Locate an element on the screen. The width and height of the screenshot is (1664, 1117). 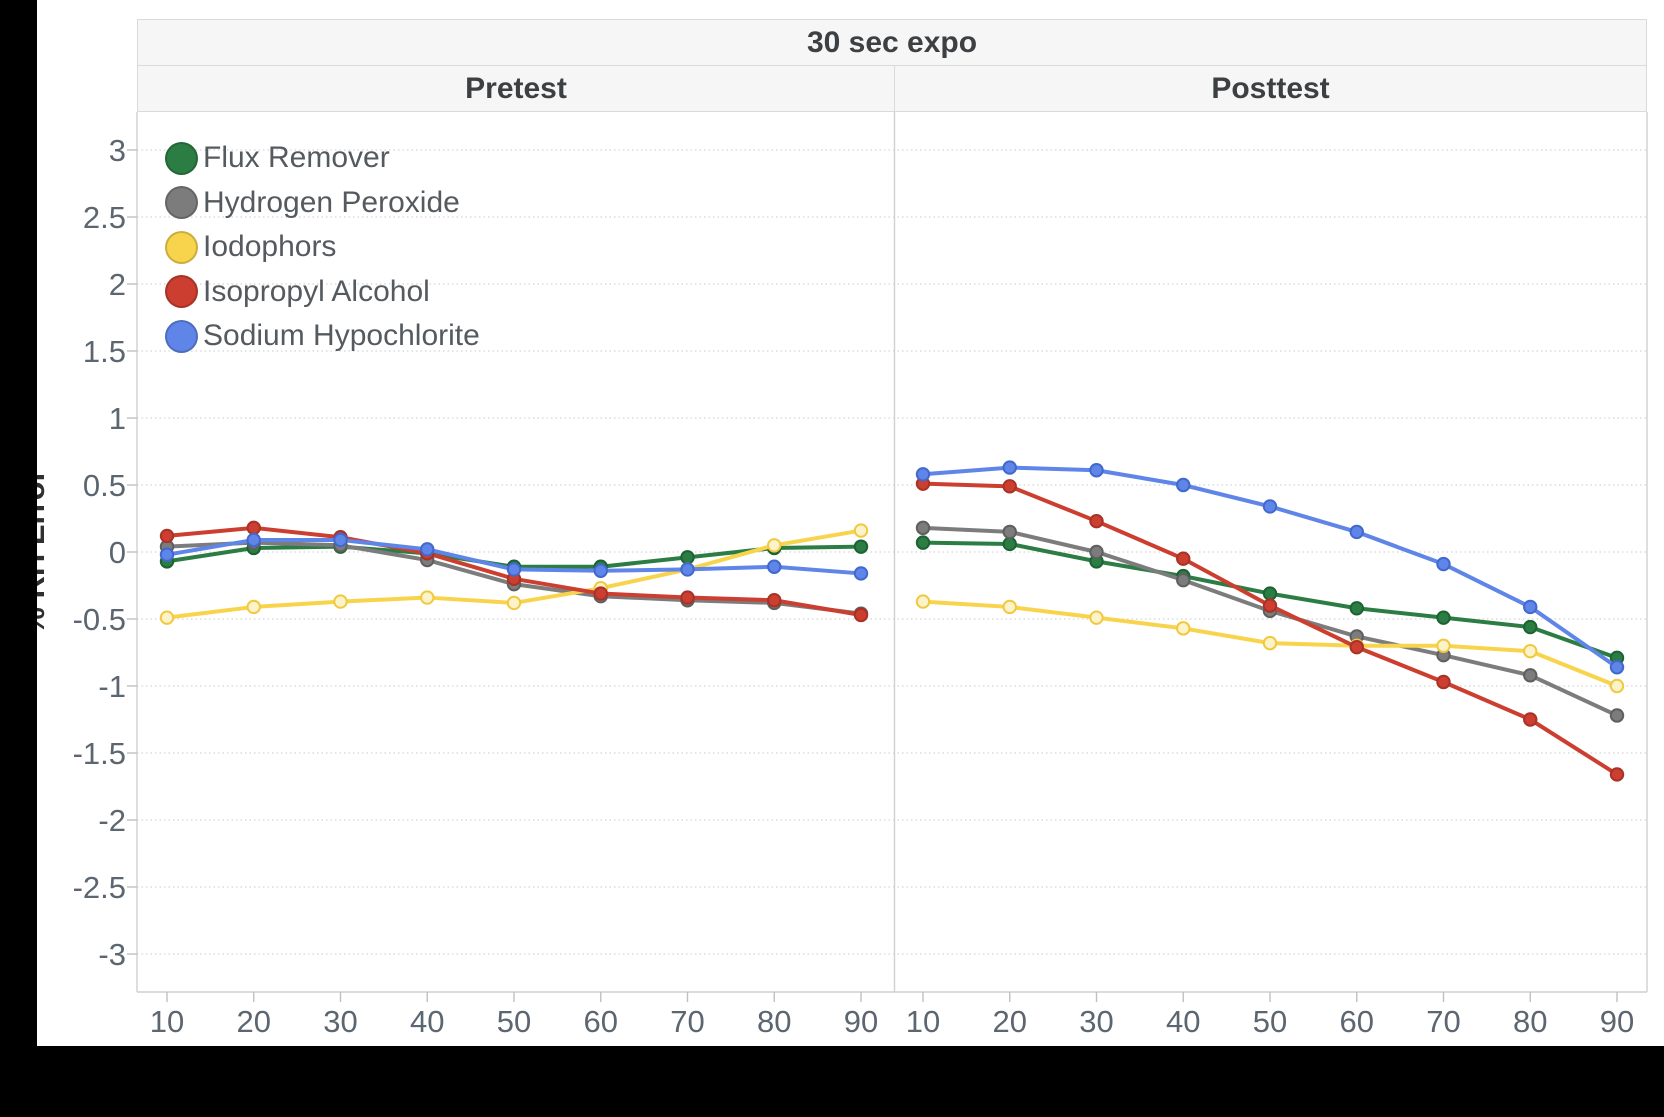
legend-label: Flux Remover is located at coordinates (296, 158).